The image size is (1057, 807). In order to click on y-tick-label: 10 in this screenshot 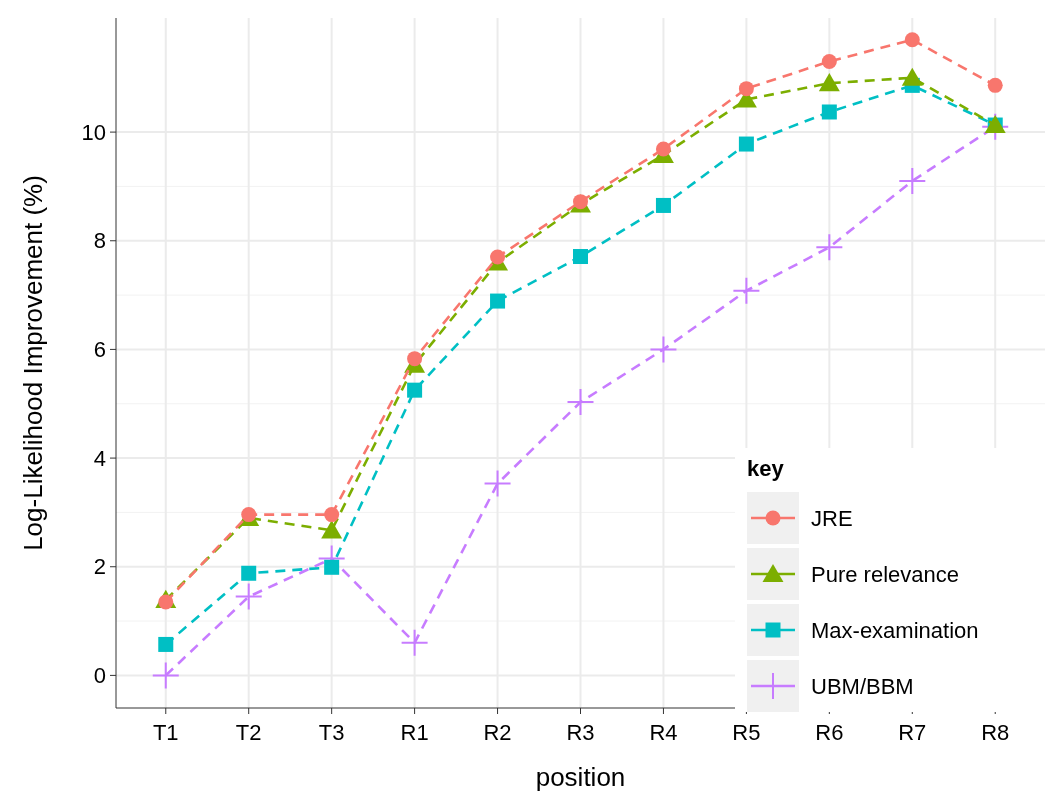, I will do `click(93, 132)`.